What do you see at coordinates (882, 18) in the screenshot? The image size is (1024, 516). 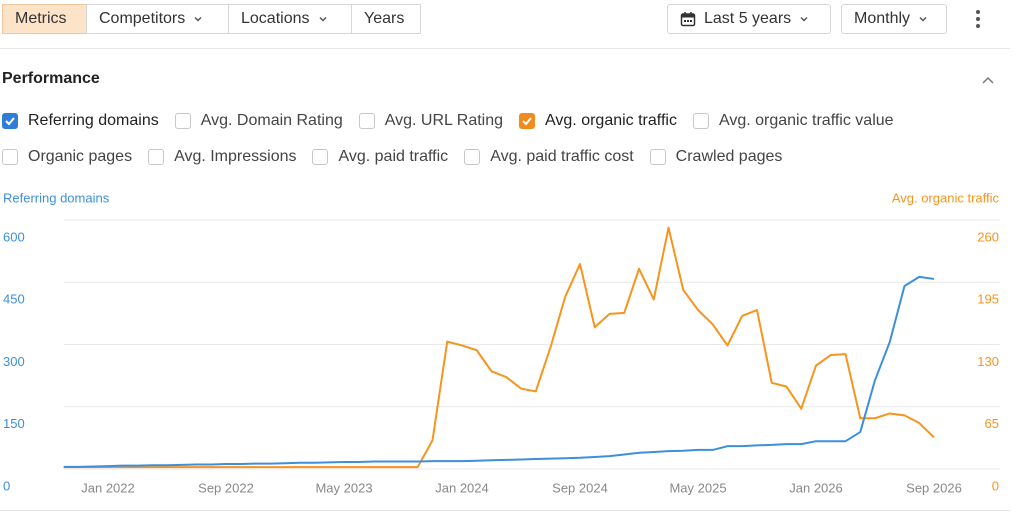 I see `dropdown-label: Monthly` at bounding box center [882, 18].